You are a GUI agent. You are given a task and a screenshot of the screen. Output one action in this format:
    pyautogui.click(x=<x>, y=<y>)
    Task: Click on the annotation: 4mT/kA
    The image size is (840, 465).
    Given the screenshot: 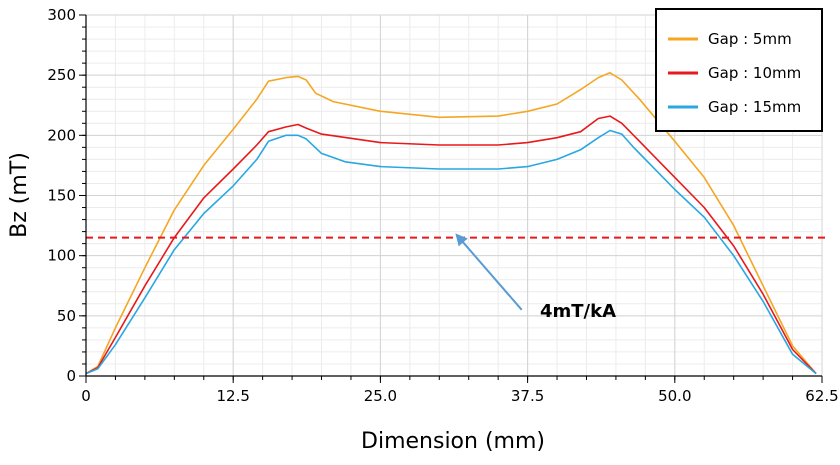 What is the action you would take?
    pyautogui.click(x=535, y=277)
    